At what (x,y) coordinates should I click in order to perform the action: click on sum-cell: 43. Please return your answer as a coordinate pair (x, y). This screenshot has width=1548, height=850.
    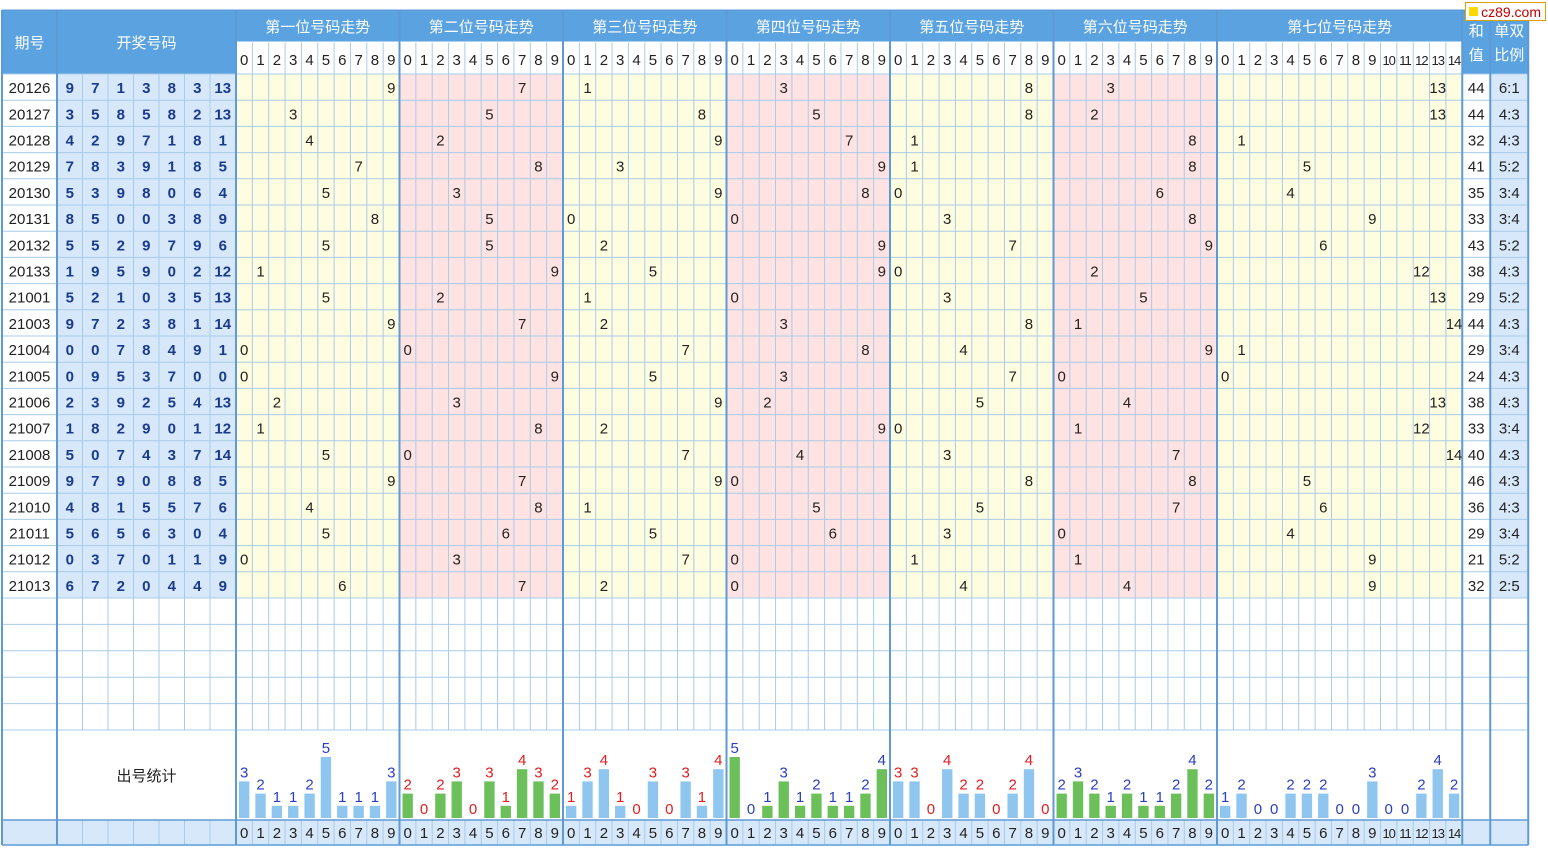
    Looking at the image, I should click on (1476, 245).